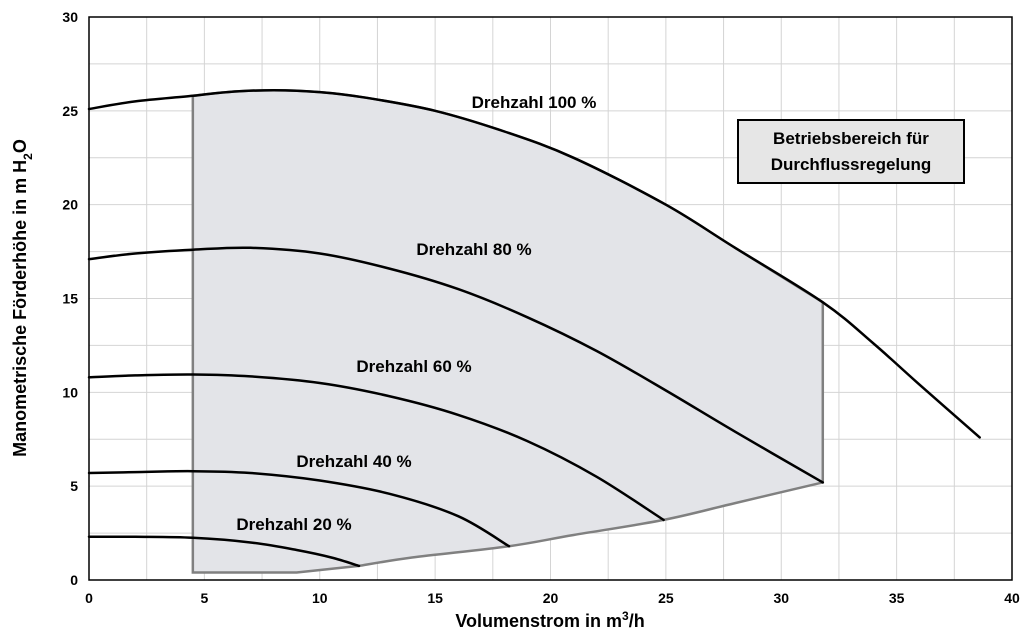 The width and height of the screenshot is (1021, 635). Describe the element at coordinates (89, 598) in the screenshot. I see `x-tick-label: 0` at that location.